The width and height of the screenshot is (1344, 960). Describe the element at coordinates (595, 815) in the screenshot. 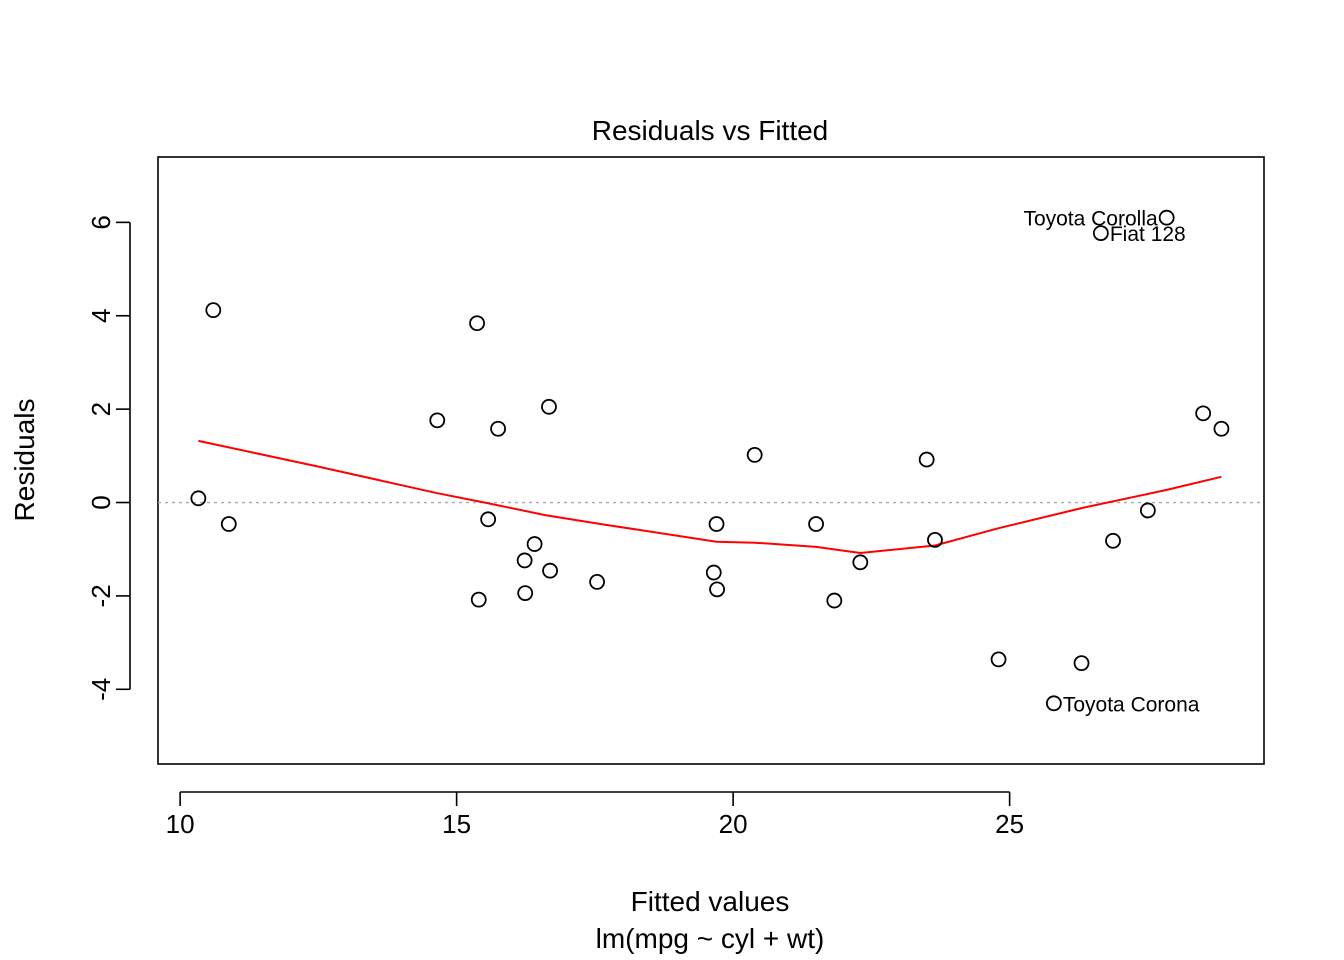

I see `x-axis: 10 15 20 25` at that location.